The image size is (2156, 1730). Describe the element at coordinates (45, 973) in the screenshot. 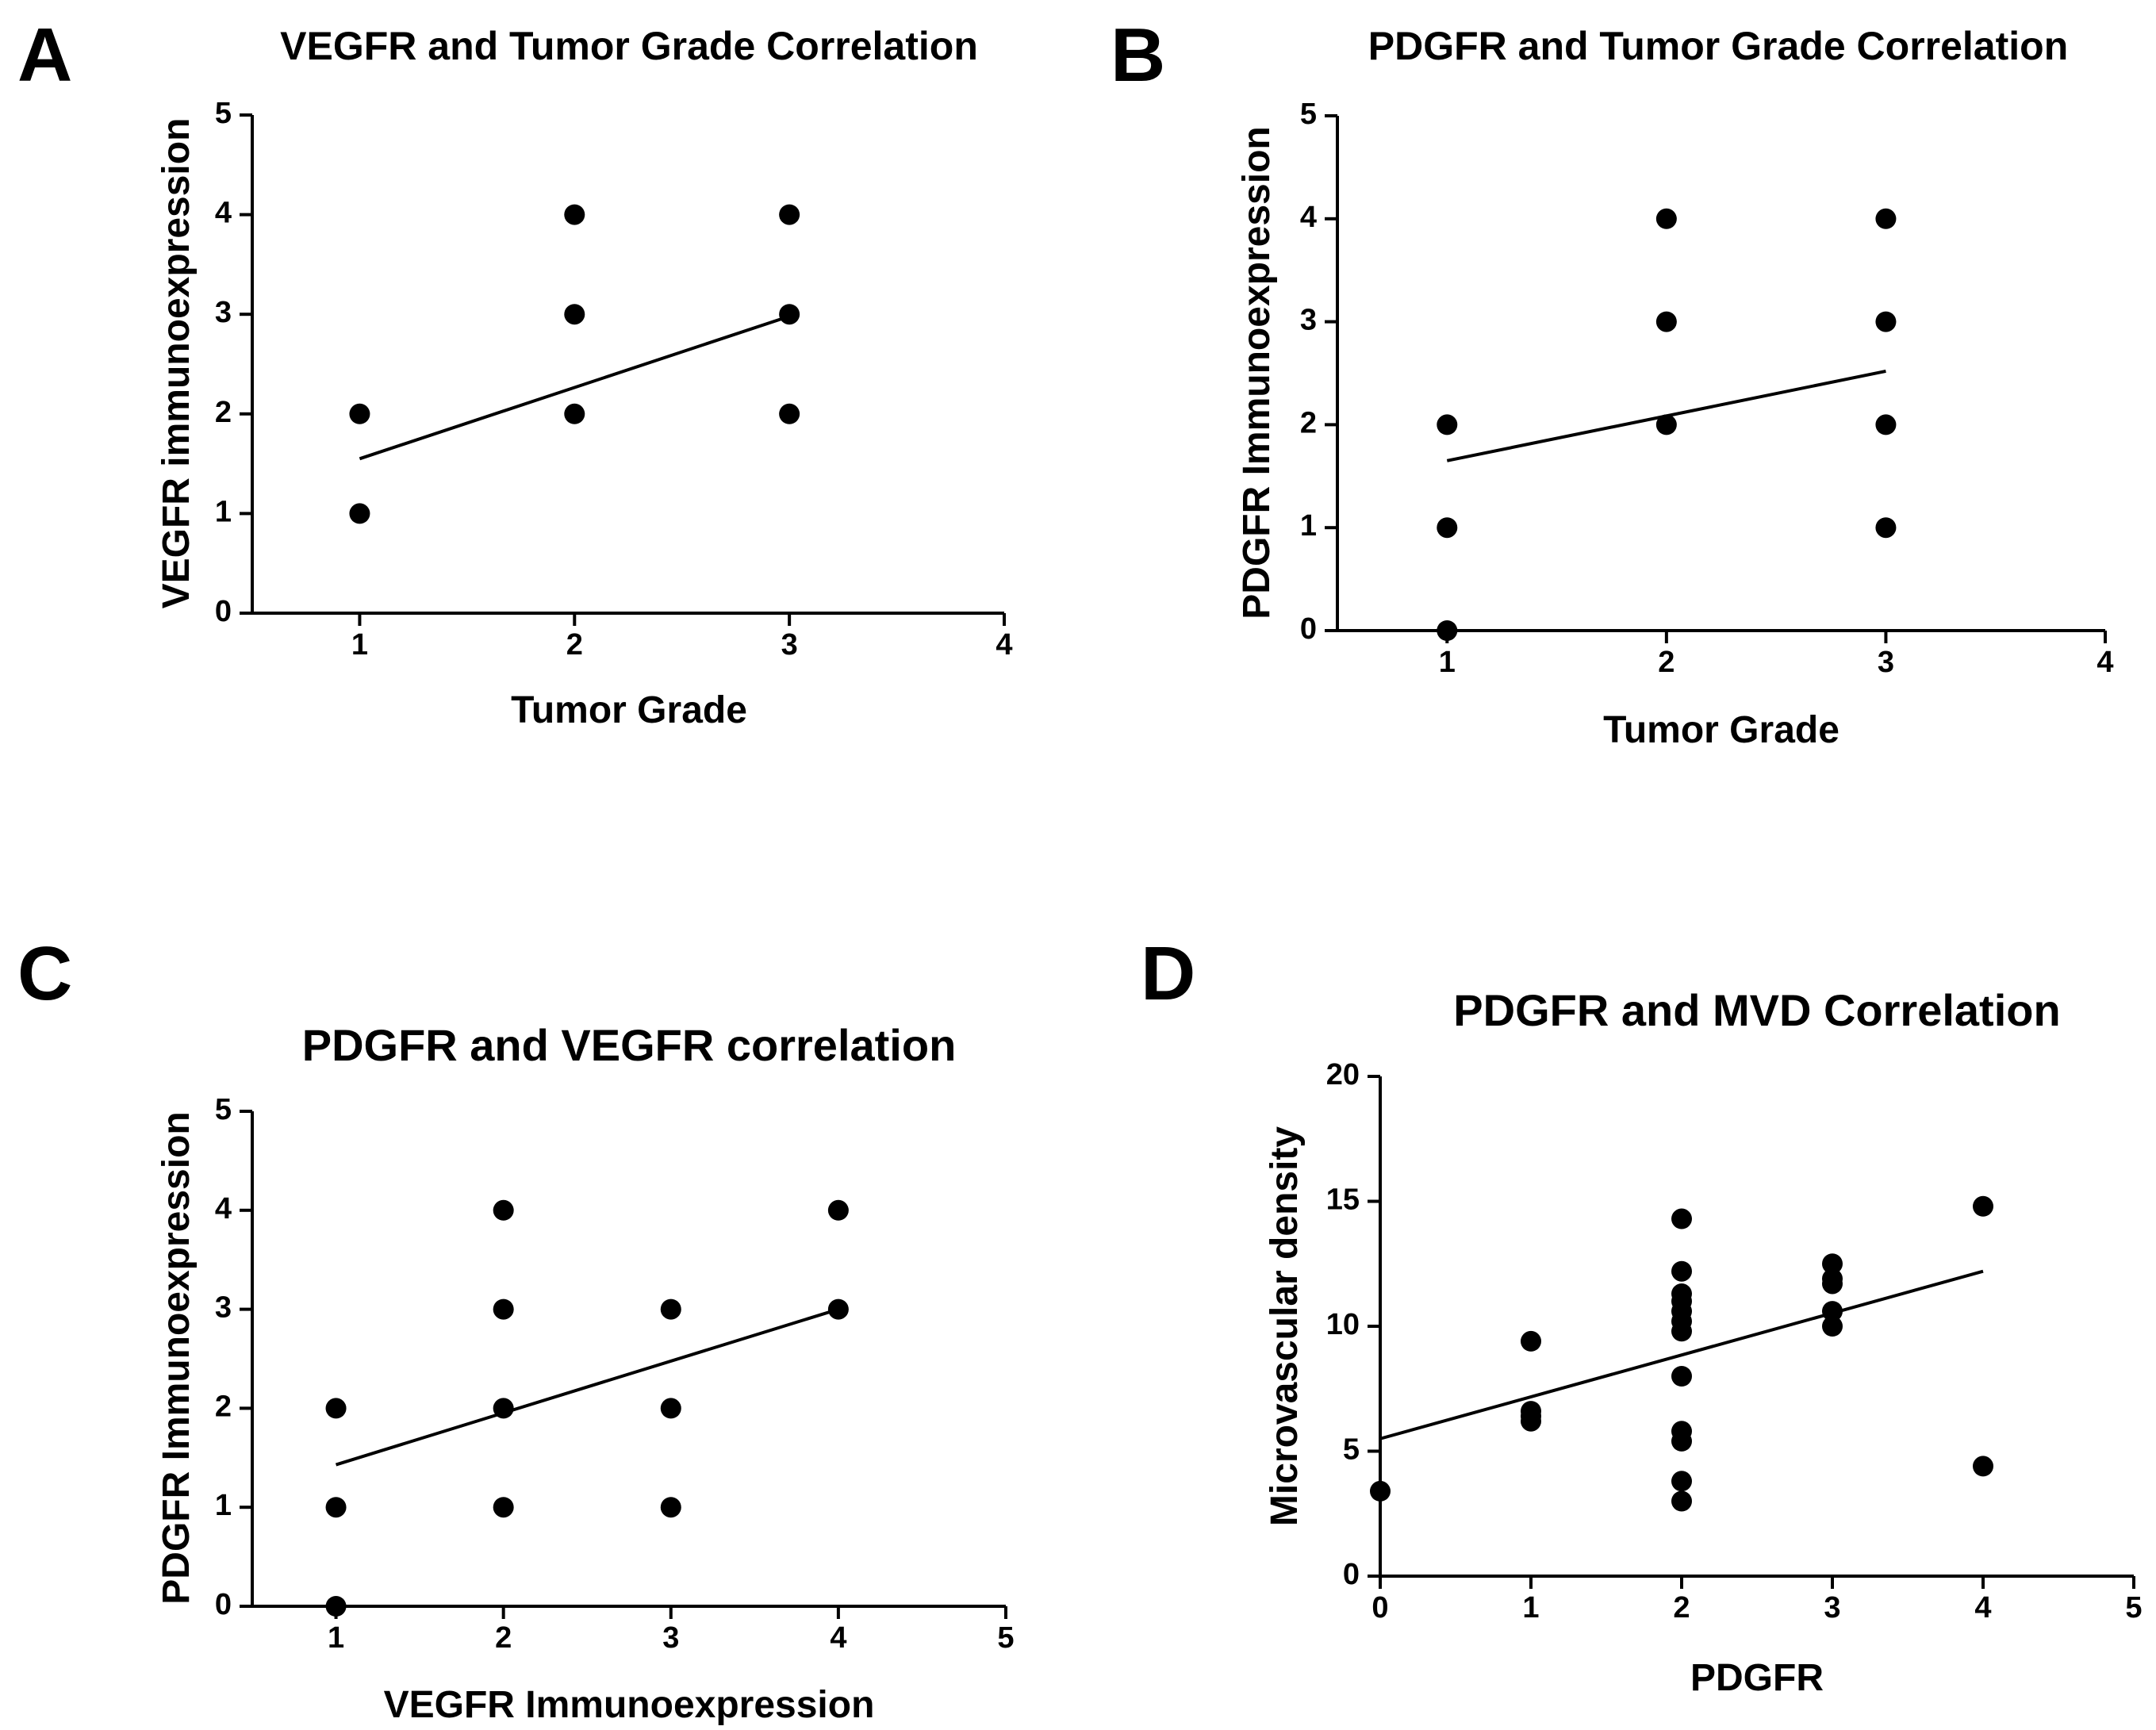

I see `panel-letter-c: C` at that location.